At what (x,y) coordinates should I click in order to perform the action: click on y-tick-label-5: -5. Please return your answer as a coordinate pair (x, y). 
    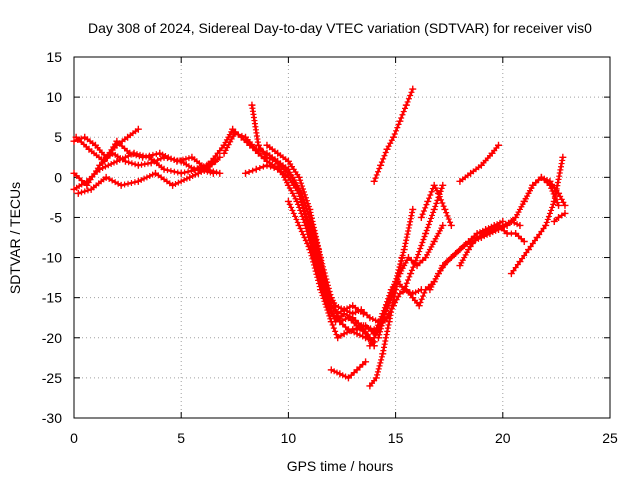
    Looking at the image, I should click on (56, 217).